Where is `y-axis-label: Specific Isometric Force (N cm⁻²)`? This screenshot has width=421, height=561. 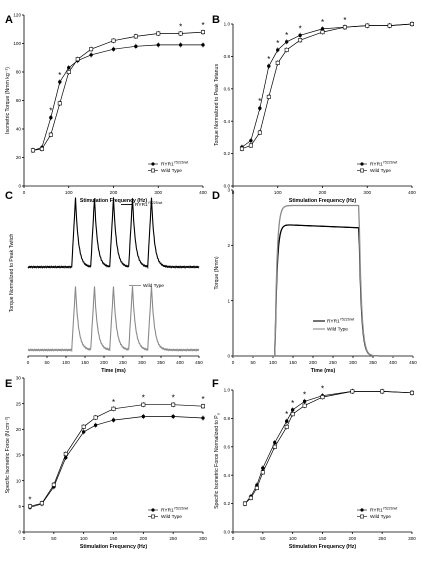 y-axis-label: Specific Isometric Force (N cm⁻²) is located at coordinates (8, 454).